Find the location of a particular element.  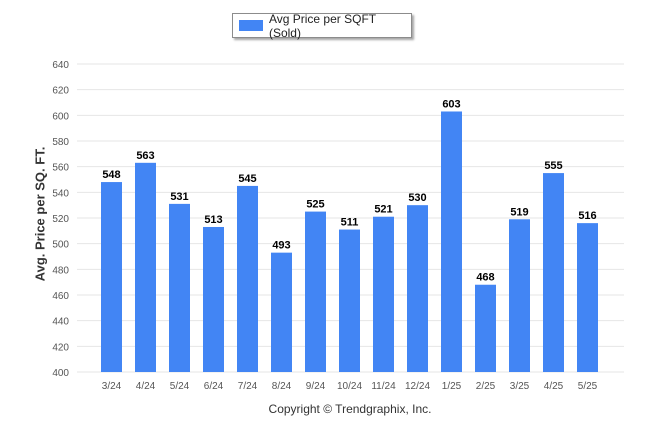

bar-value-label: 603 is located at coordinates (451, 104).